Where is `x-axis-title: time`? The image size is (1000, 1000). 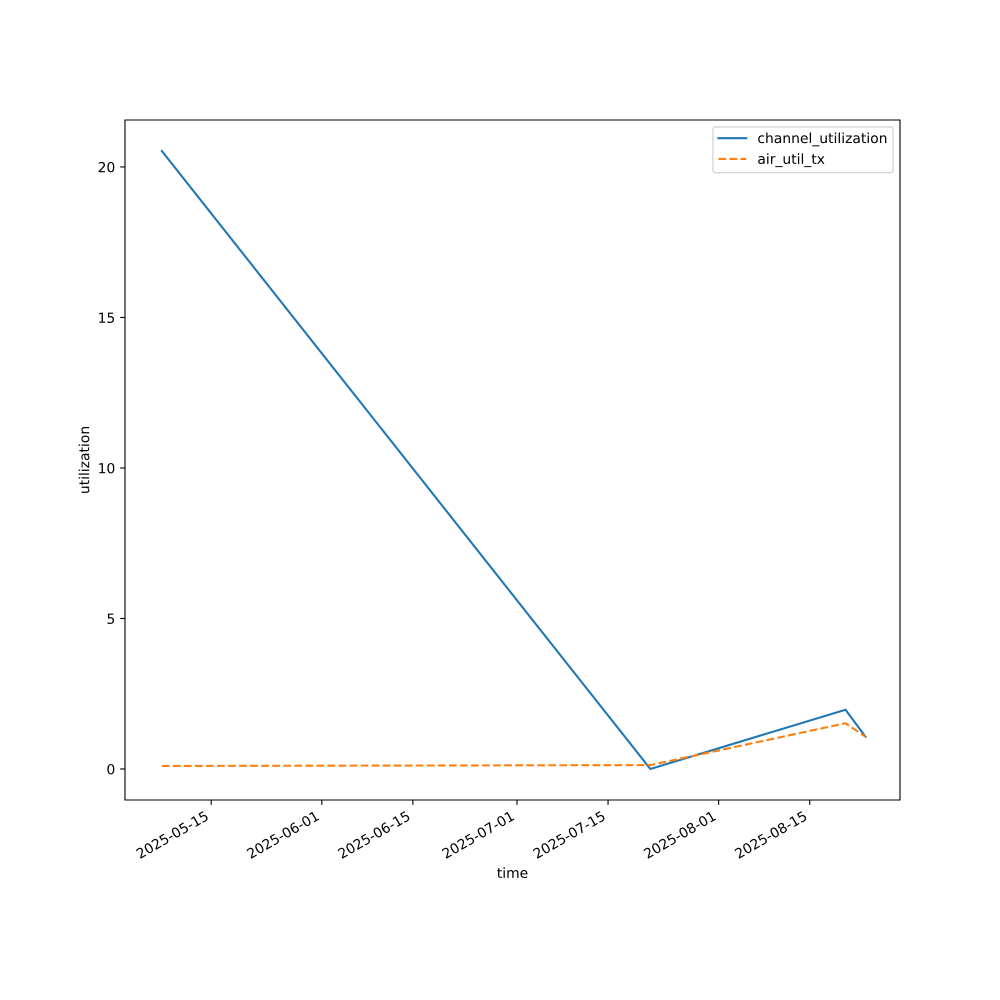
x-axis-title: time is located at coordinates (512, 872).